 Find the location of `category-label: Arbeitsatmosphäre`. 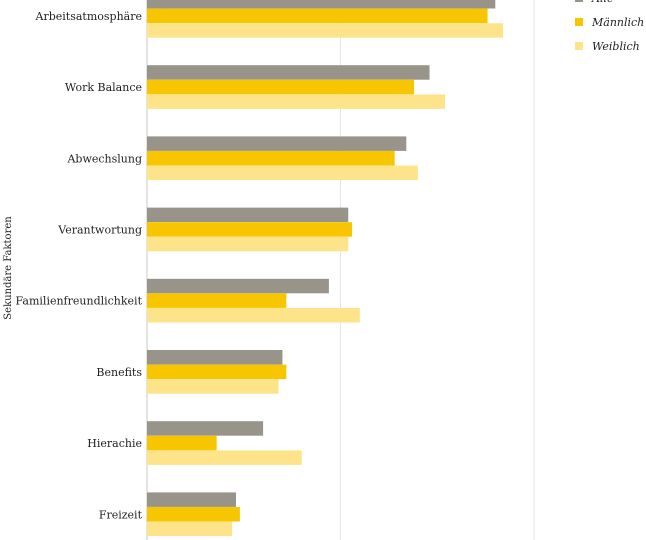

category-label: Arbeitsatmosphäre is located at coordinates (88, 16).